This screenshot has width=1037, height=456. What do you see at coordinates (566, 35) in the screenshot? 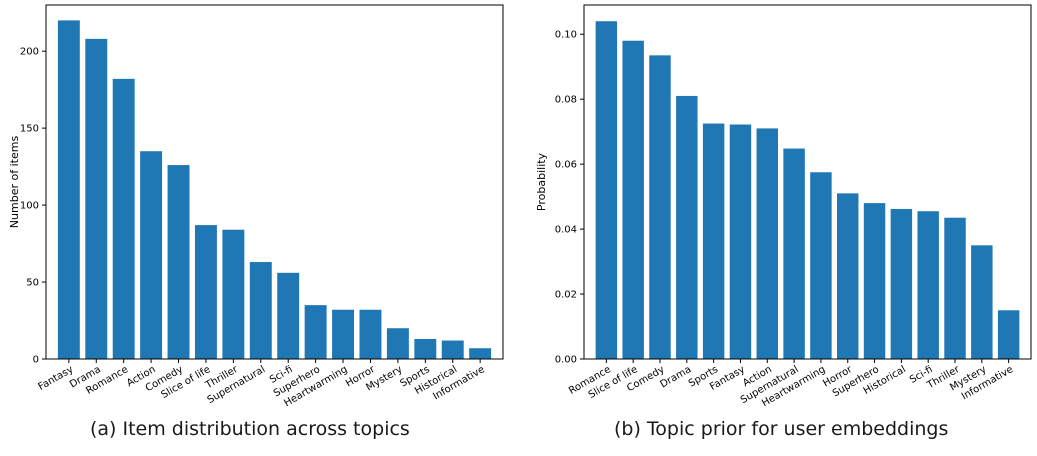
I see `y-tick-label: 0.10` at bounding box center [566, 35].